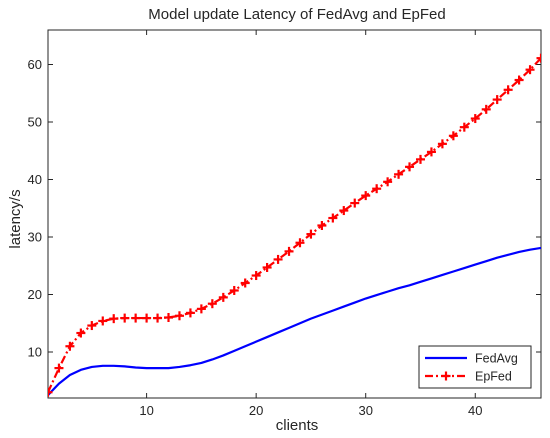  I want to click on legend: FedAvg EpFed, so click(475, 367).